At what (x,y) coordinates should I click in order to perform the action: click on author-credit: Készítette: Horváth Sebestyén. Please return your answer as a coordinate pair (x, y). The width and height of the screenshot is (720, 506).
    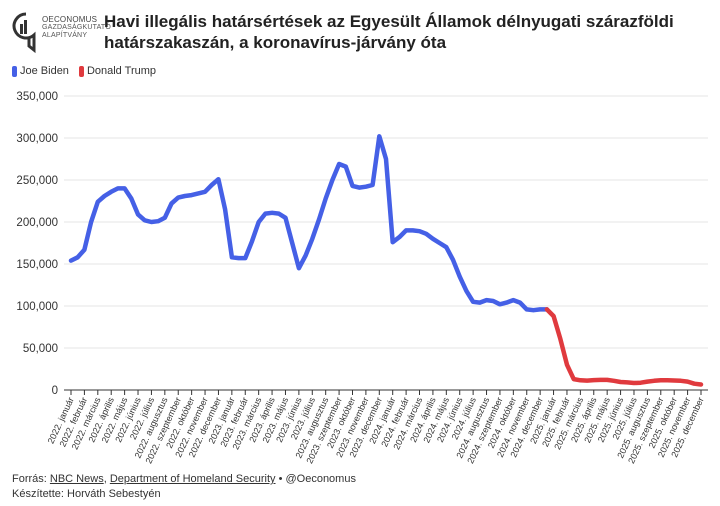
    Looking at the image, I should click on (86, 494).